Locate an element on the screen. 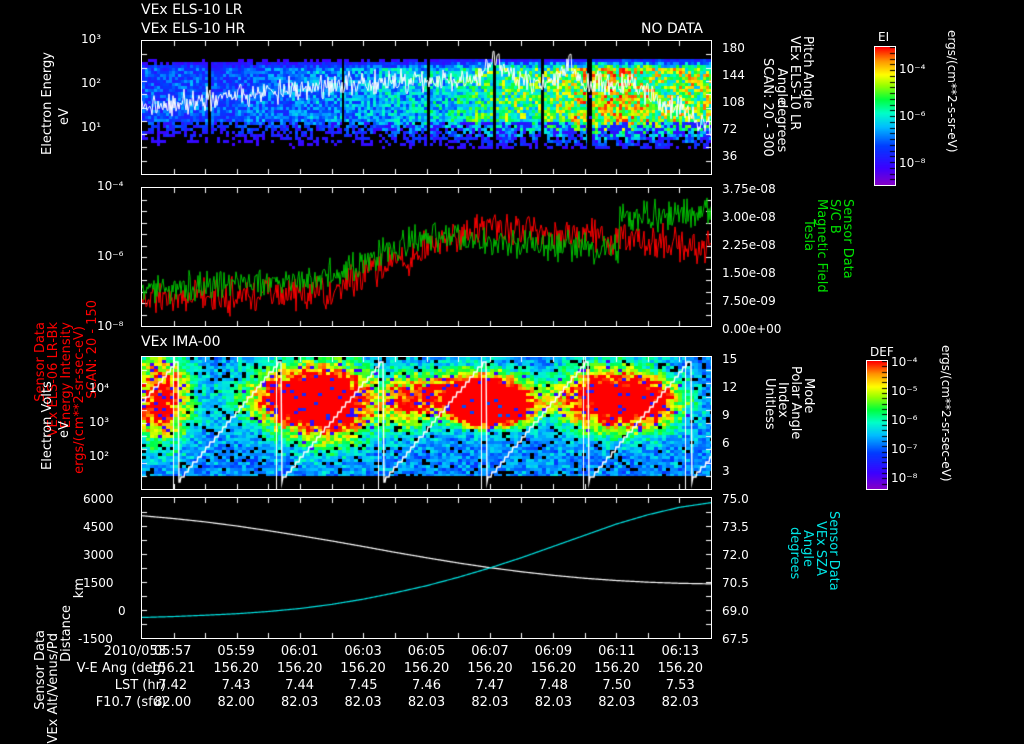  footer-row-label-2: LST (hr) is located at coordinates (140, 685).